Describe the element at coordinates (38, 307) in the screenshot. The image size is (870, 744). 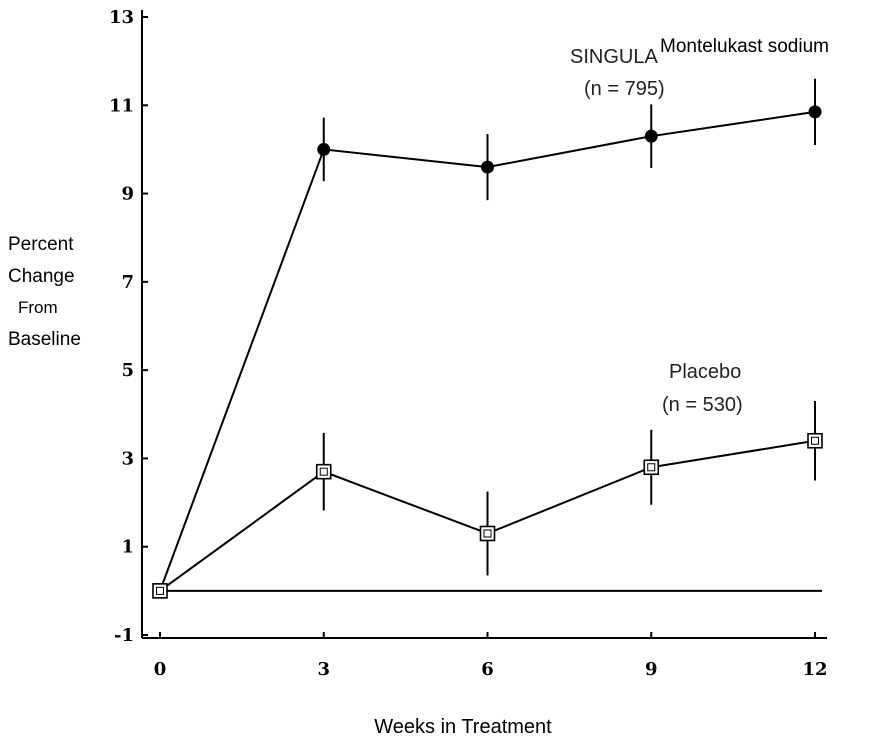
I see `y-axis-title-line-3: From` at that location.